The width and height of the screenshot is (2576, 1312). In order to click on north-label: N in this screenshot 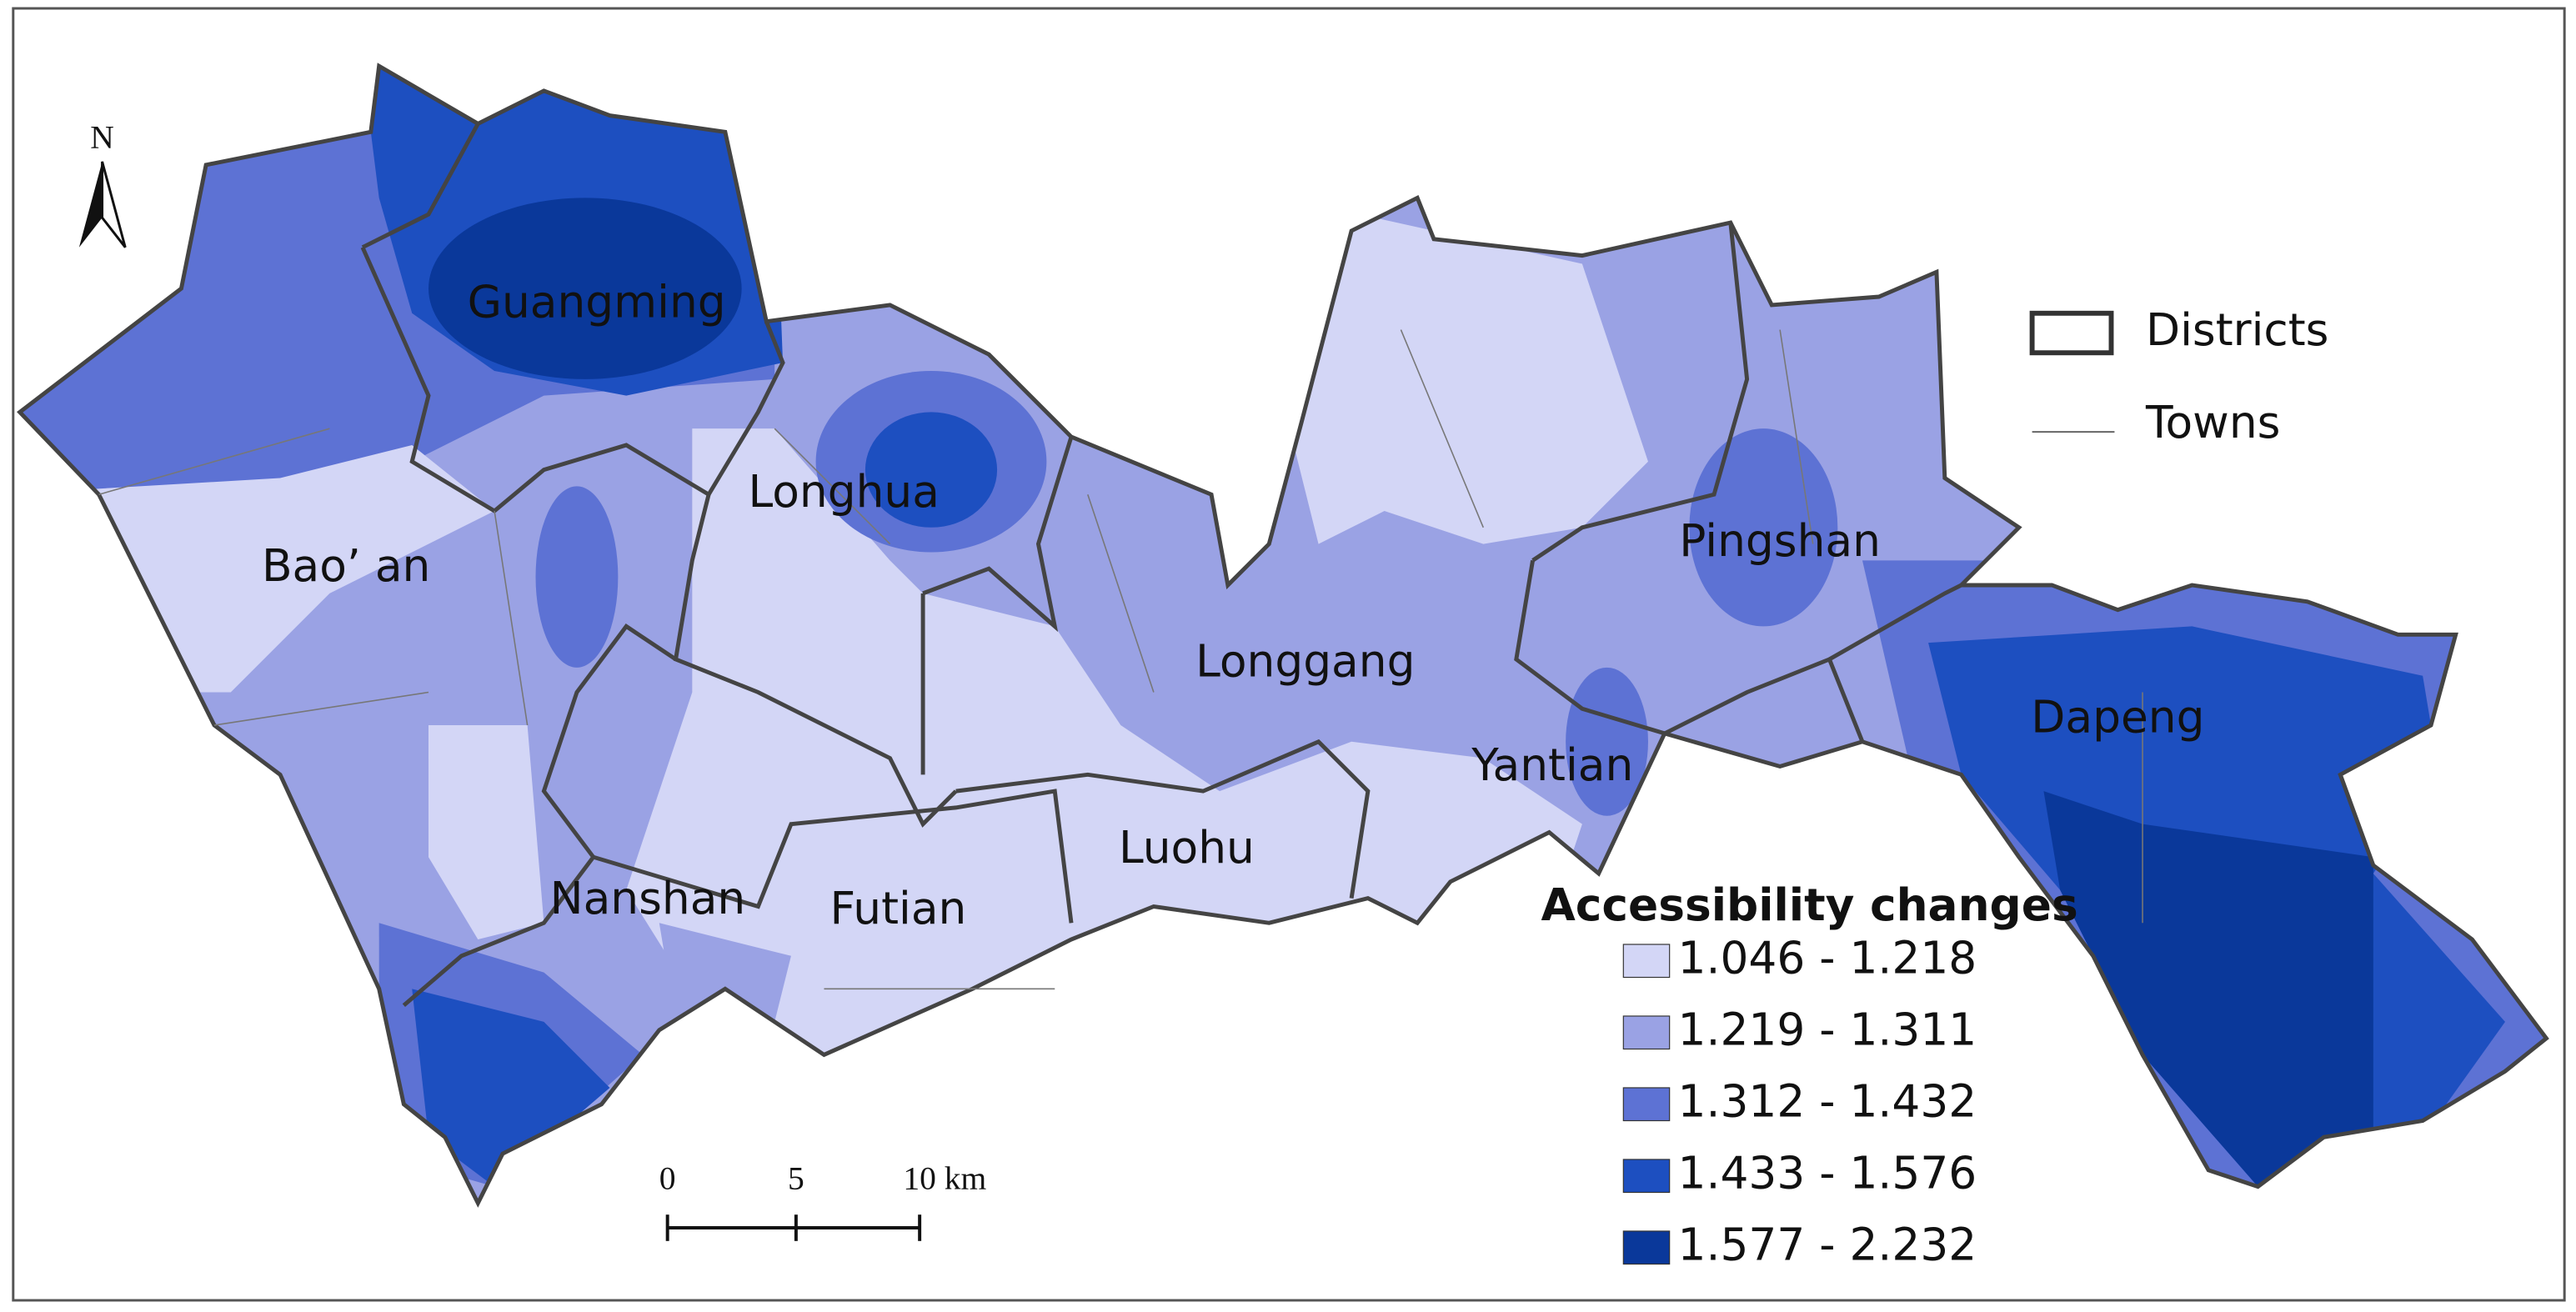, I will do `click(102, 136)`.